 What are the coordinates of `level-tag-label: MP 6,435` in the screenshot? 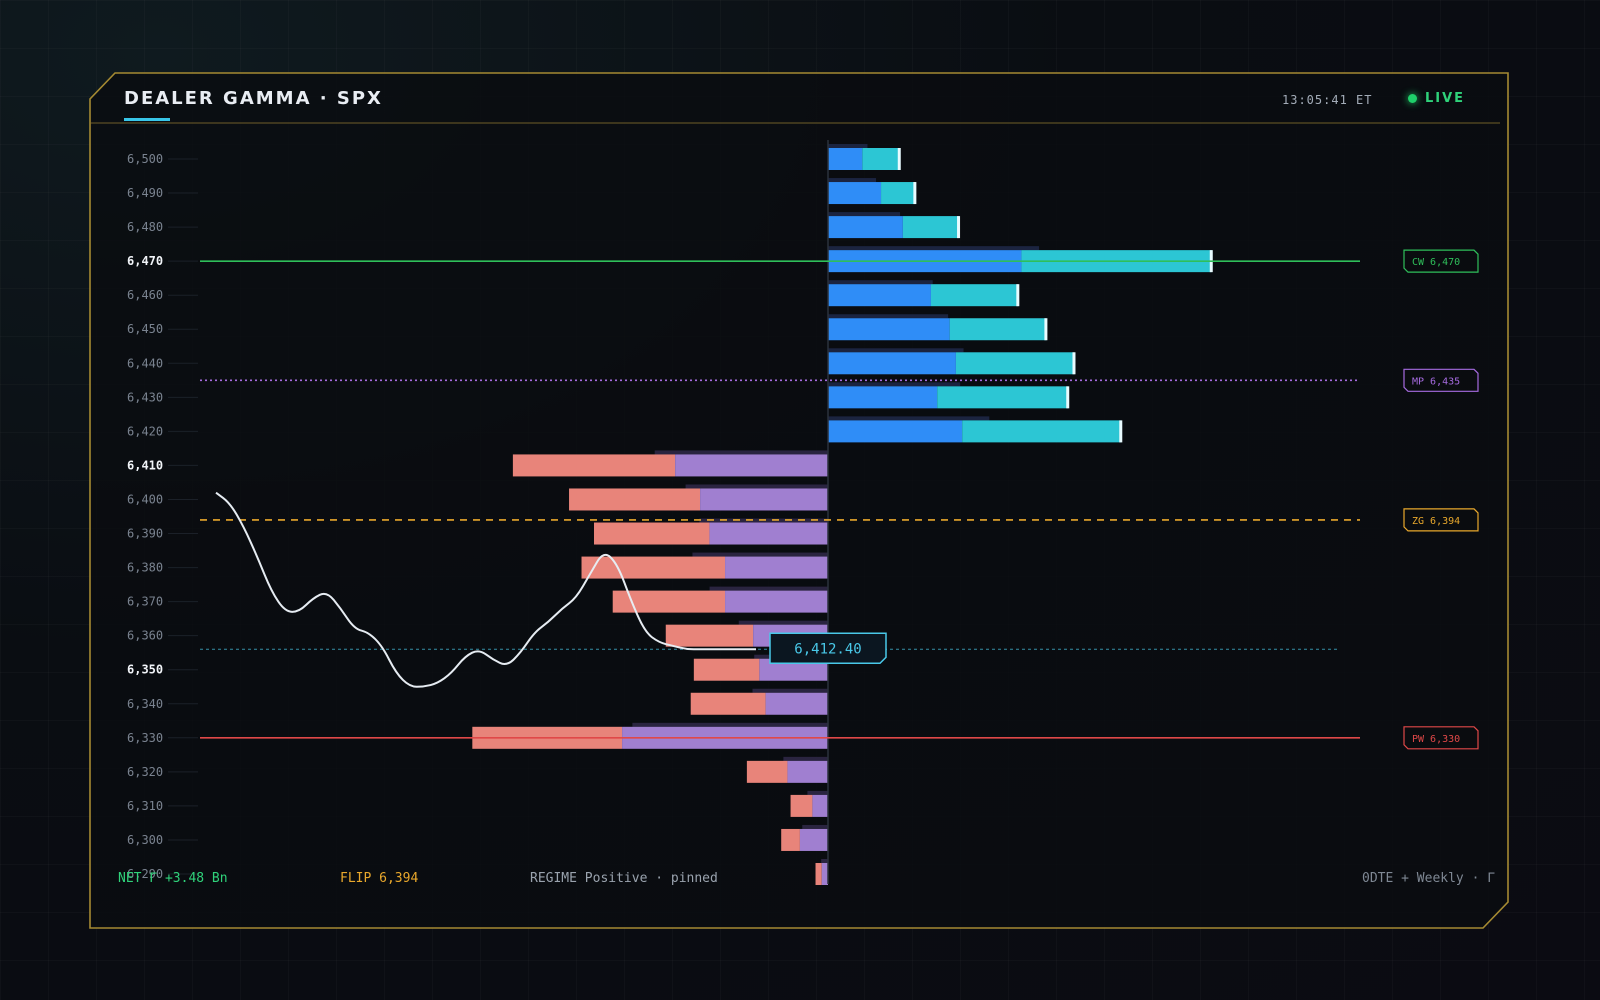 It's located at (1436, 381).